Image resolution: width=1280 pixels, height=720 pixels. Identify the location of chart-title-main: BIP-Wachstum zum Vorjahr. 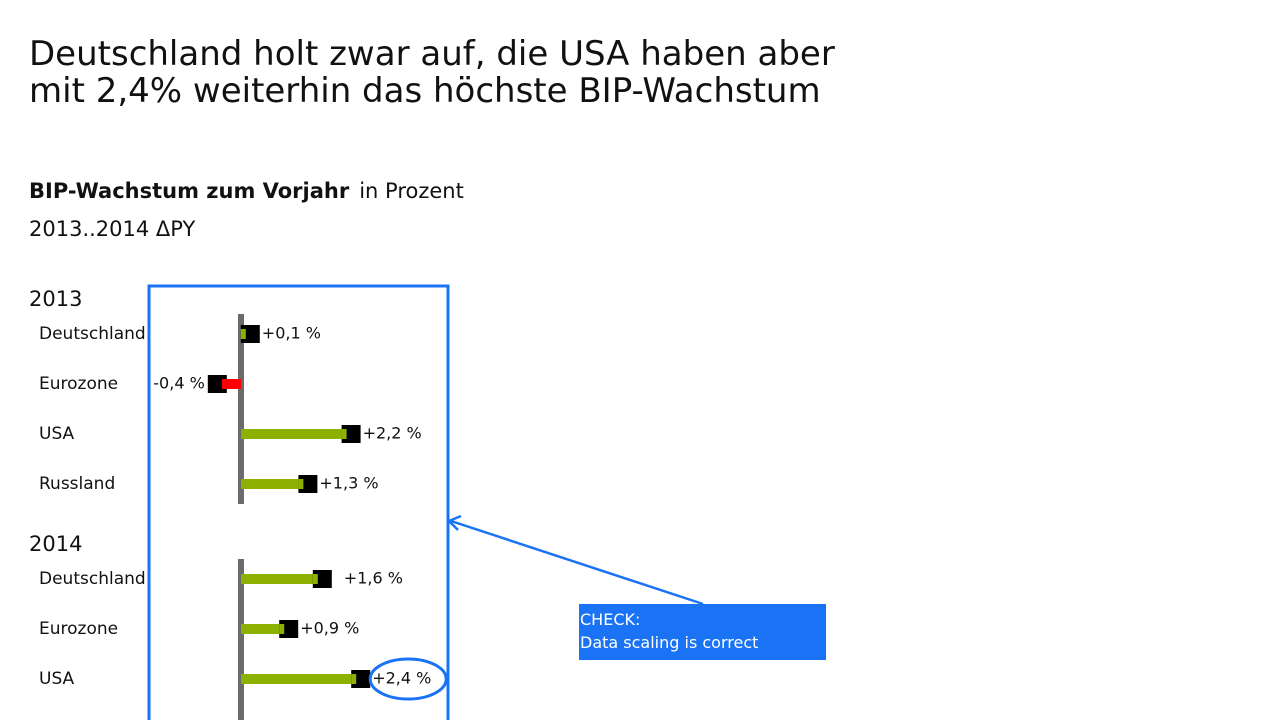
(189, 191).